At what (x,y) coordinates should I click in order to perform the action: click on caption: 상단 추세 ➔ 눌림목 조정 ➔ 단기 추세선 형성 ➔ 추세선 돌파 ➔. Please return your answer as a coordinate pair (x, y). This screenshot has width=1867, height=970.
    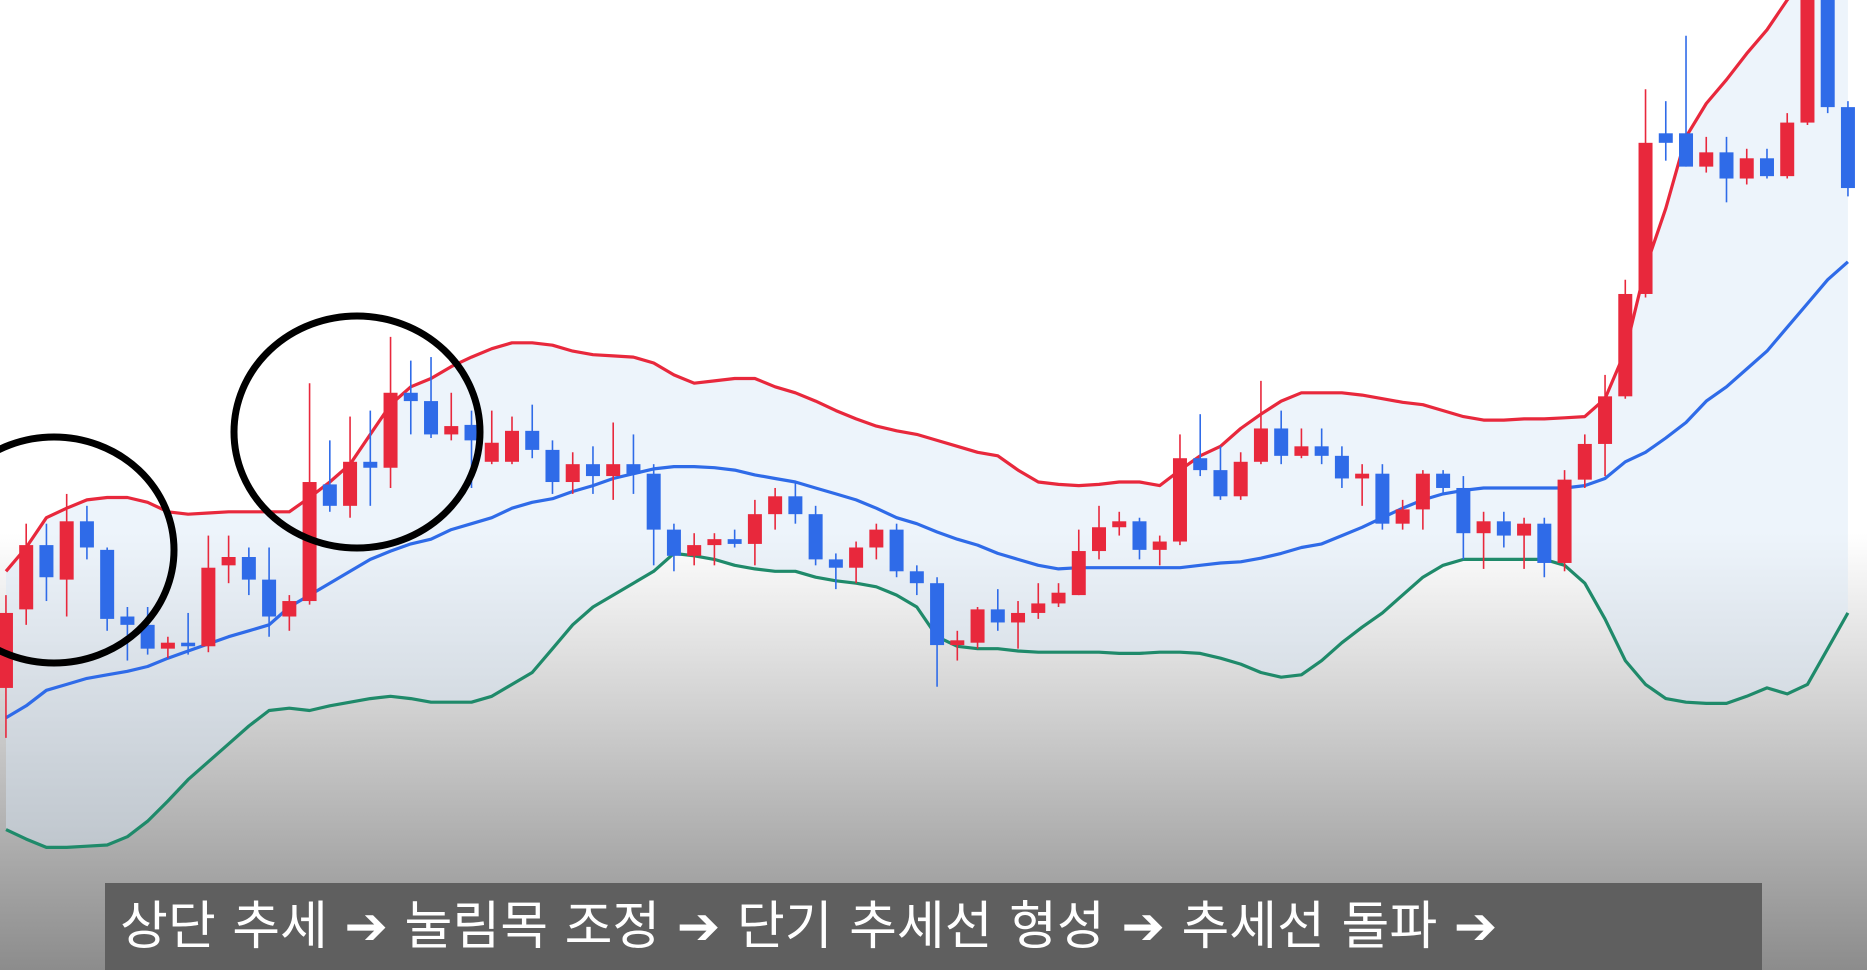
    Looking at the image, I should click on (808, 927).